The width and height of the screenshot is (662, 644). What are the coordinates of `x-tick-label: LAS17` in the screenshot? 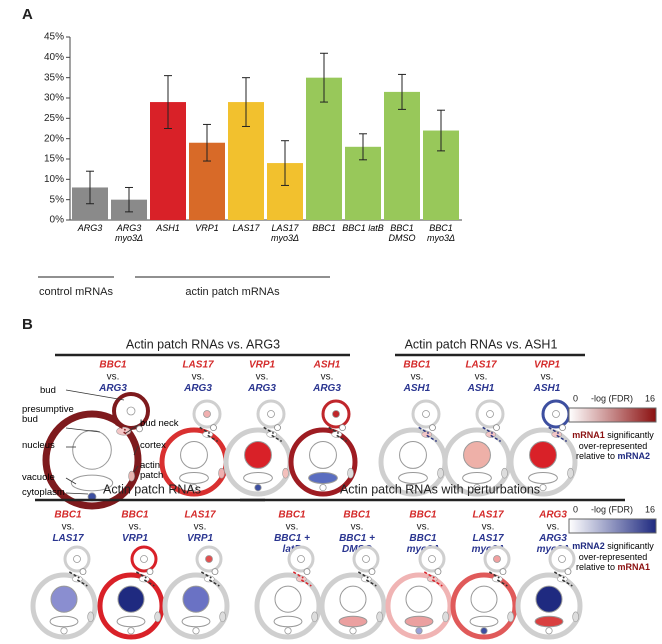 It's located at (246, 228).